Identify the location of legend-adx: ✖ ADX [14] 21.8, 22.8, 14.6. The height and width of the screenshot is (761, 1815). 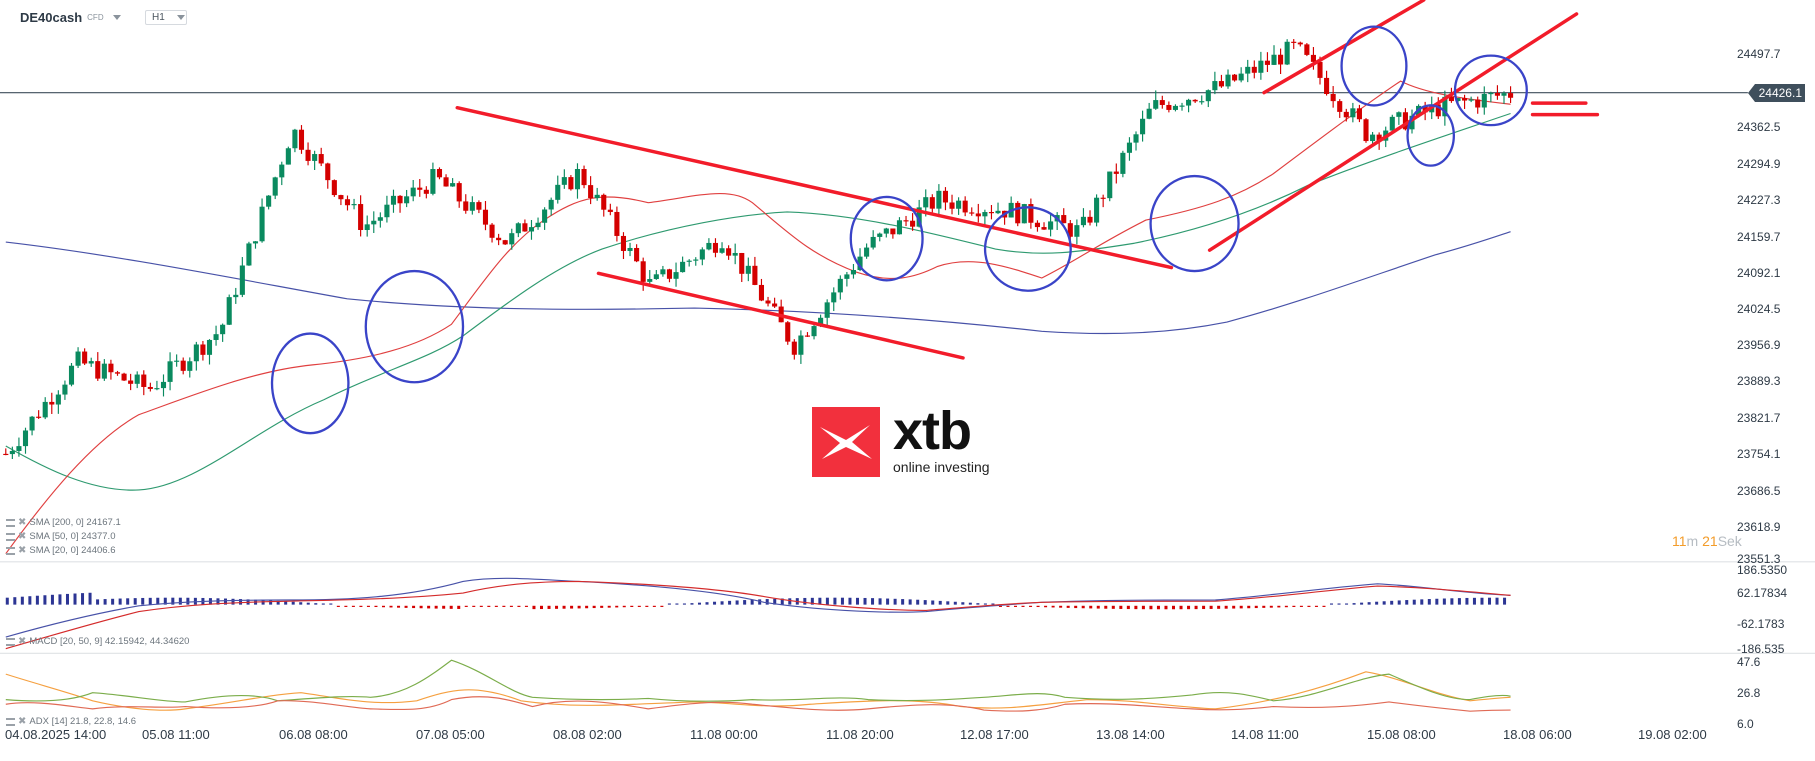
(71, 722).